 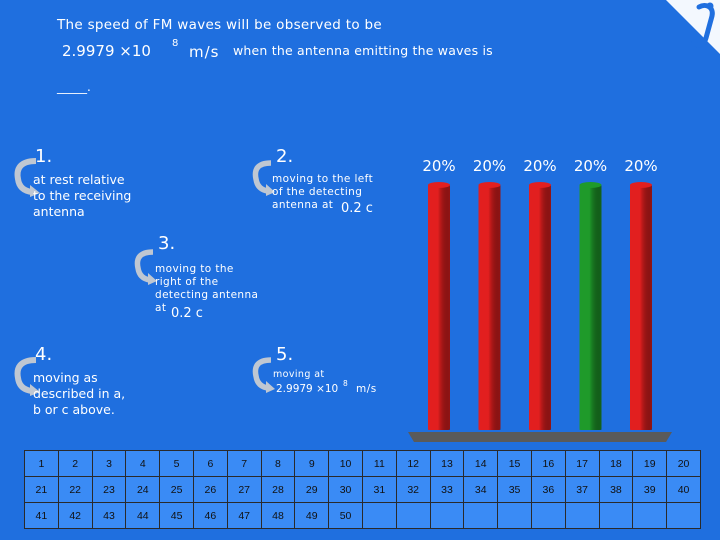 What do you see at coordinates (540, 437) in the screenshot?
I see `chart-base` at bounding box center [540, 437].